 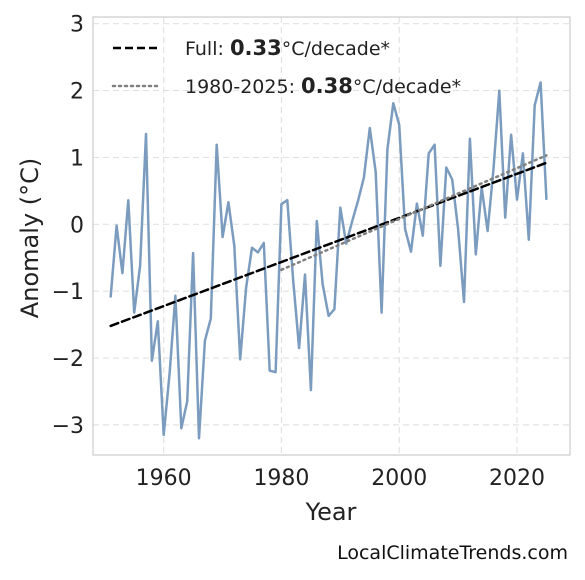 What do you see at coordinates (399, 478) in the screenshot?
I see `x-tick-label: 2000` at bounding box center [399, 478].